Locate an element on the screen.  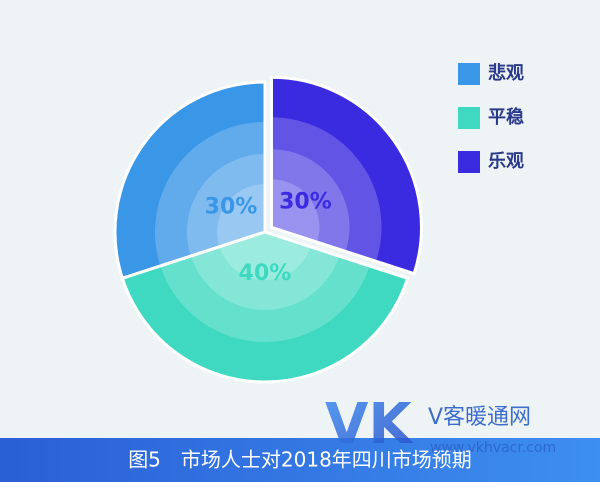
watermark-url: www.vkhvacr.com is located at coordinates (493, 448).